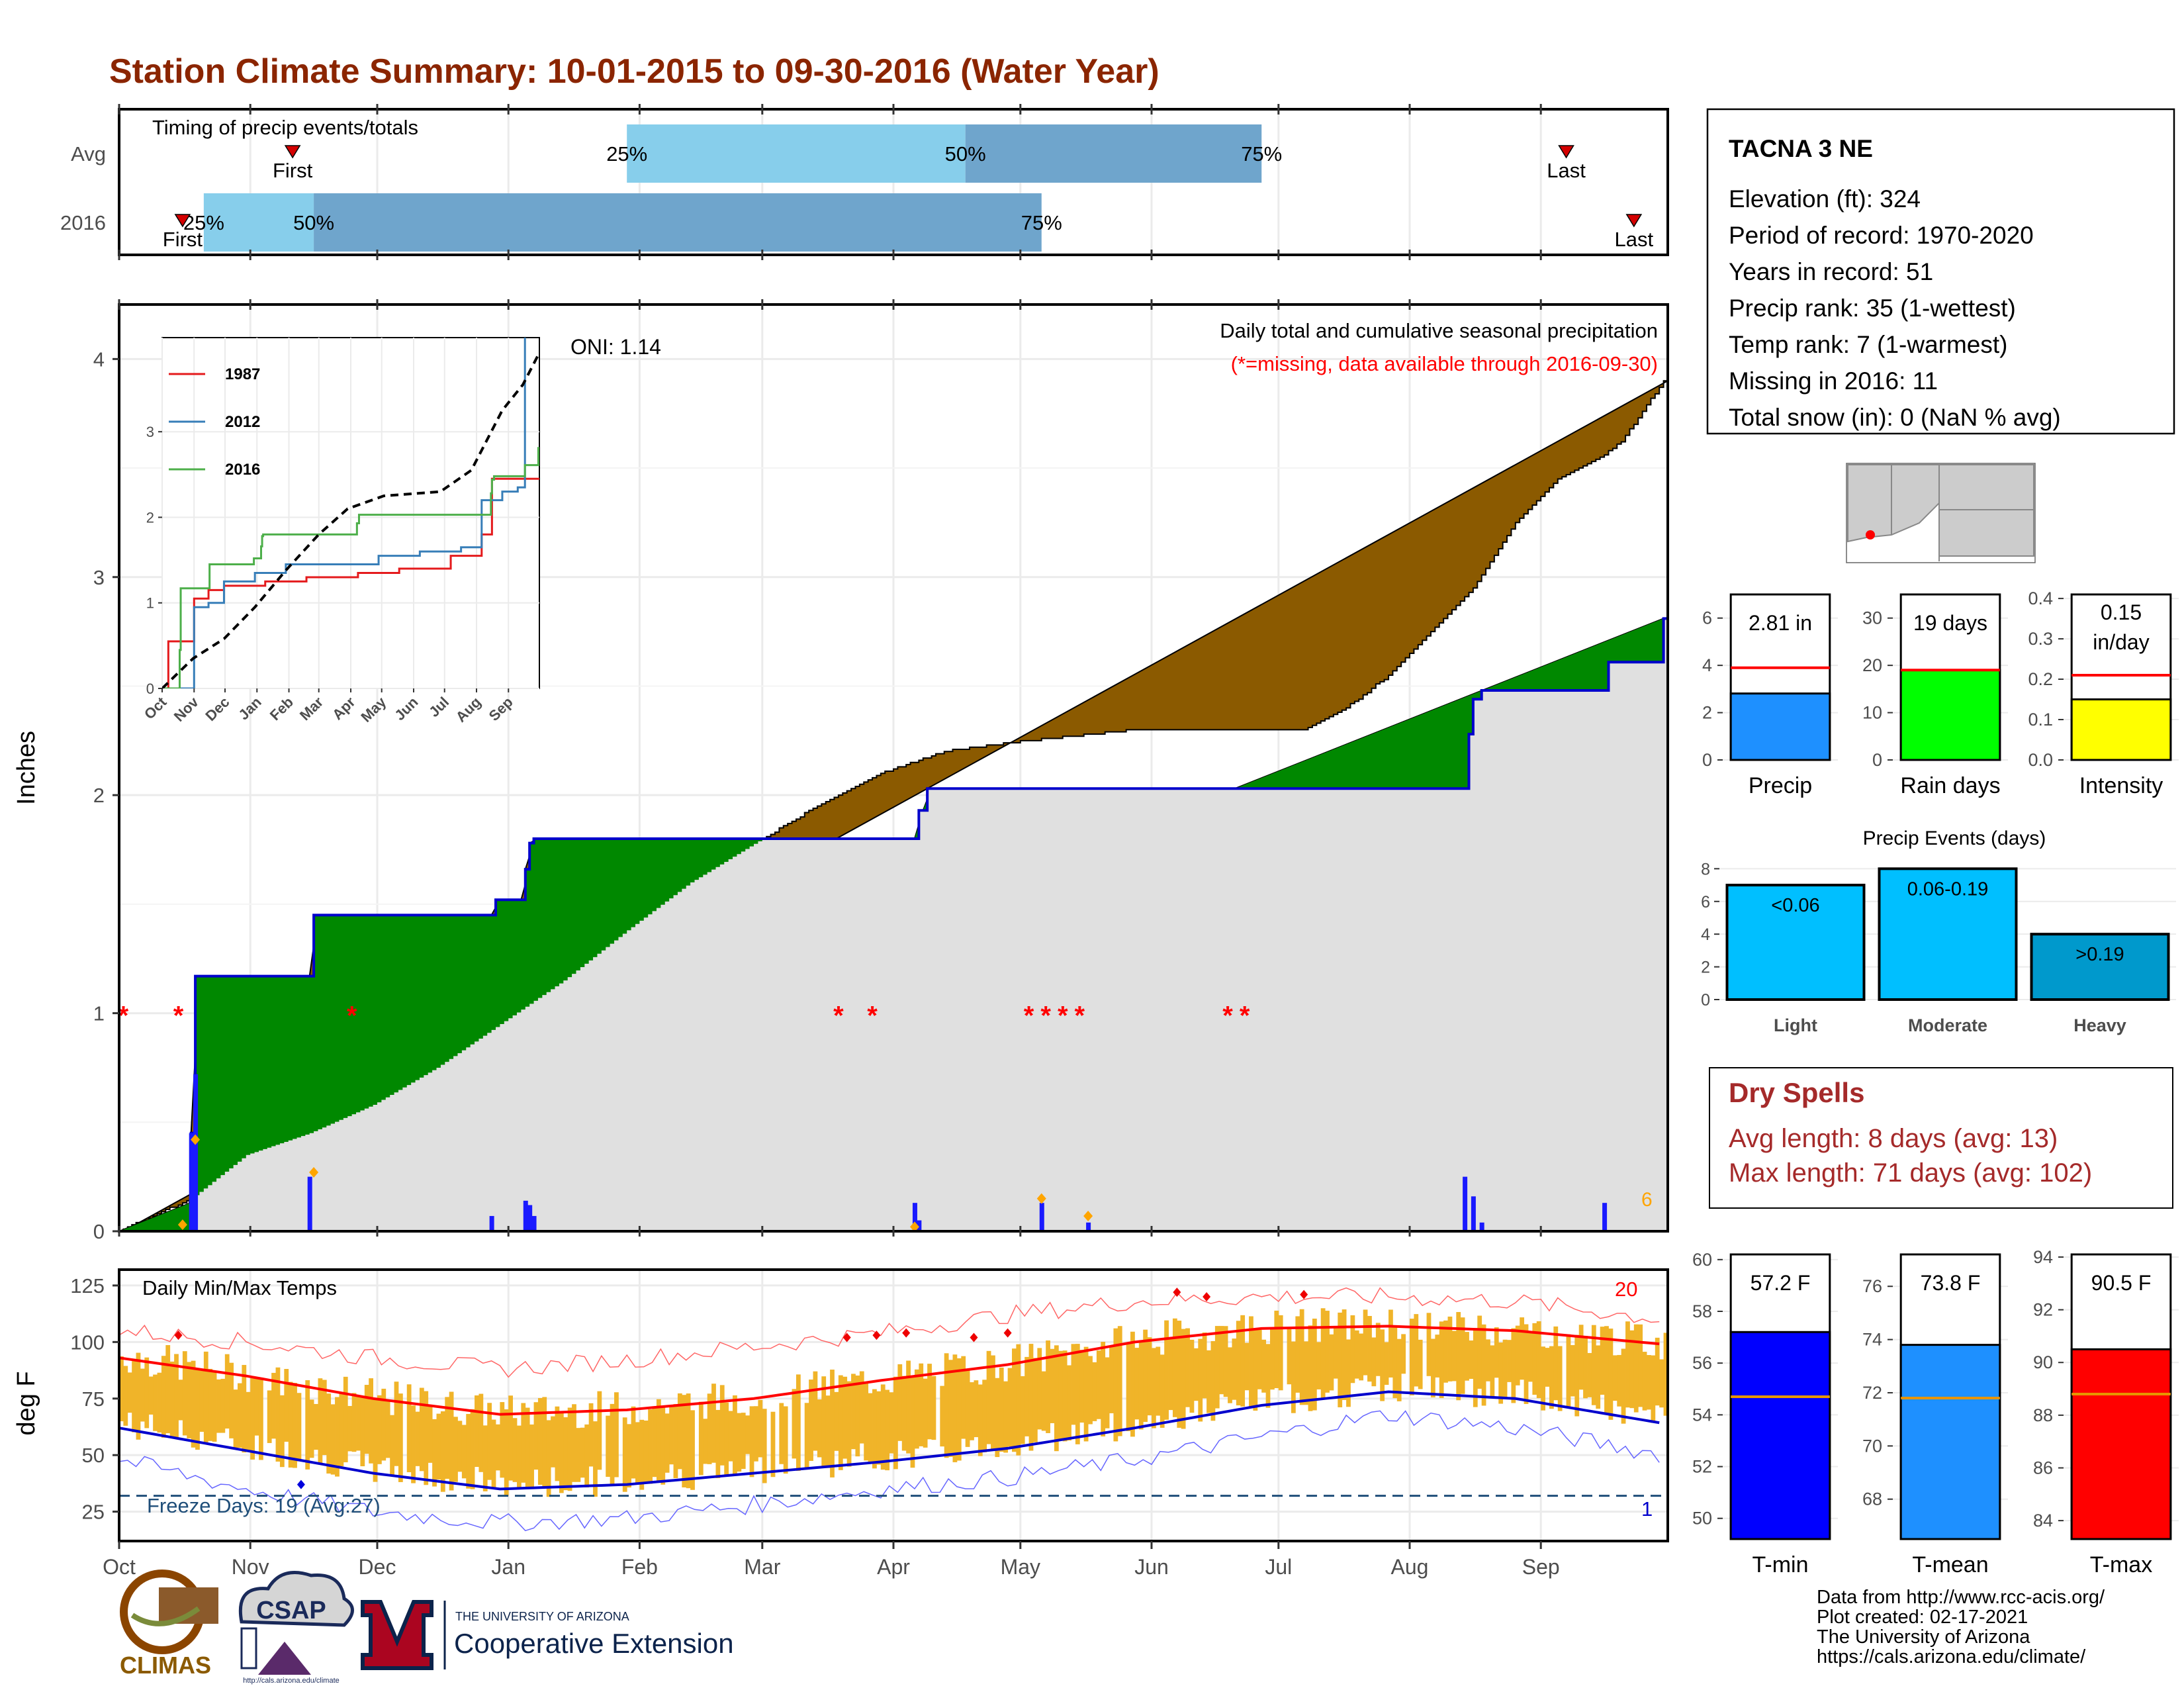 This screenshot has width=2184, height=1688. What do you see at coordinates (2043, 1520) in the screenshot?
I see `y-tick-label: 84` at bounding box center [2043, 1520].